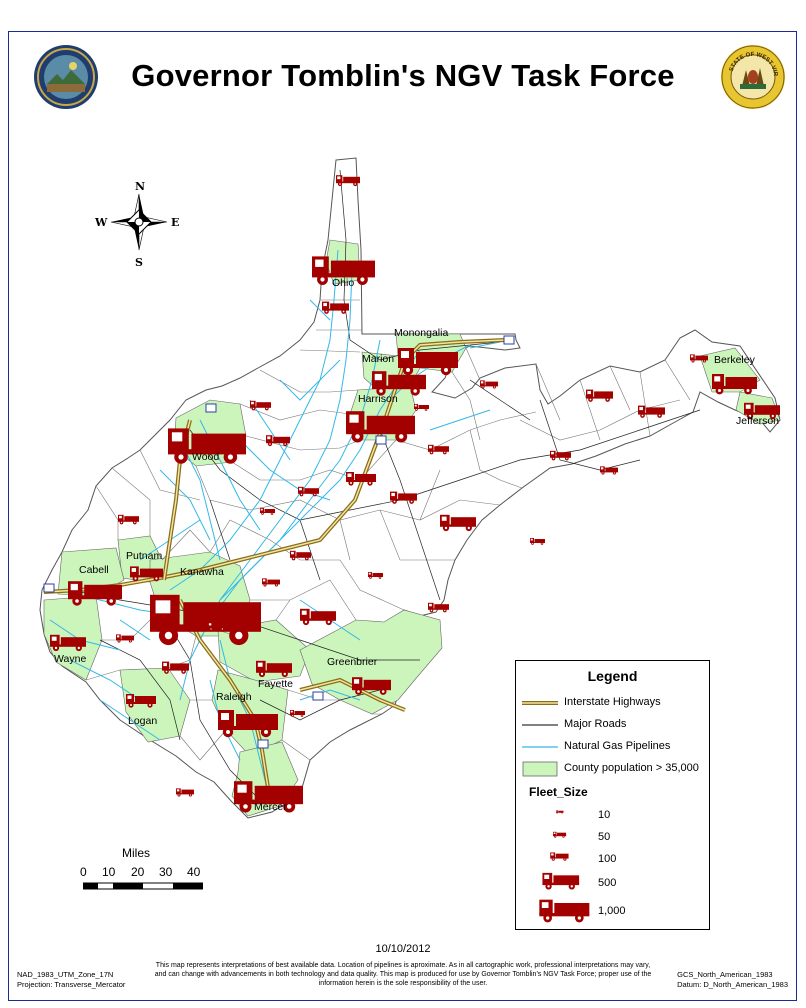 This screenshot has height=1008, width=806. What do you see at coordinates (540, 769) in the screenshot?
I see `county-fill-icon` at bounding box center [540, 769].